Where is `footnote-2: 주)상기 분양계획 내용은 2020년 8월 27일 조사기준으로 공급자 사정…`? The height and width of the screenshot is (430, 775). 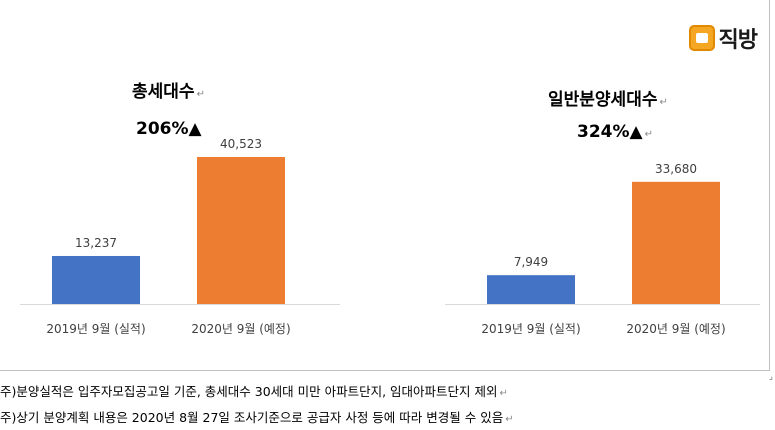 footnote-2: 주)상기 분양계획 내용은 2020년 8월 27일 조사기준으로 공급자 사정… is located at coordinates (257, 417).